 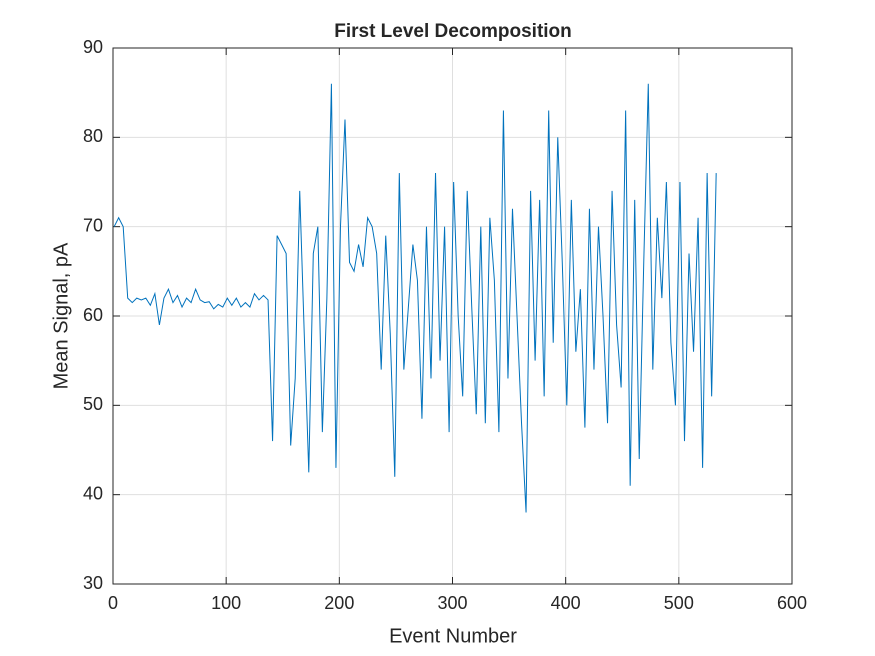 I want to click on x-tick-label: 600, so click(x=792, y=603).